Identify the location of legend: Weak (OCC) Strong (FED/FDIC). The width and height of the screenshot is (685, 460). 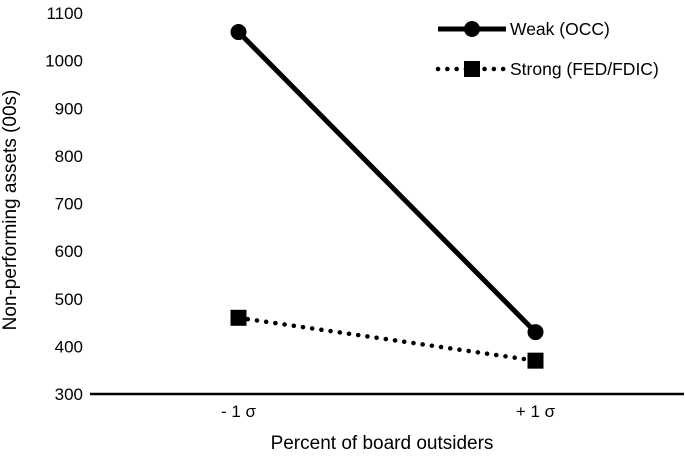
(547, 49).